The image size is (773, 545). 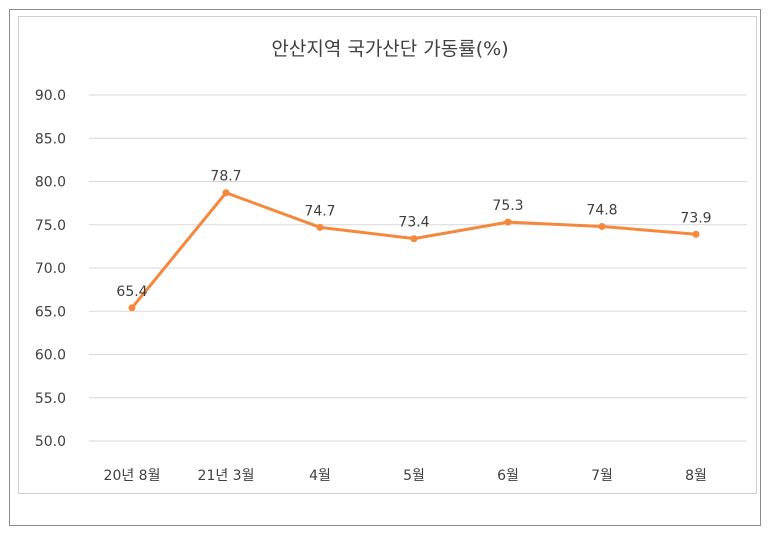 What do you see at coordinates (226, 476) in the screenshot?
I see `x-tick-label: 21년 3월` at bounding box center [226, 476].